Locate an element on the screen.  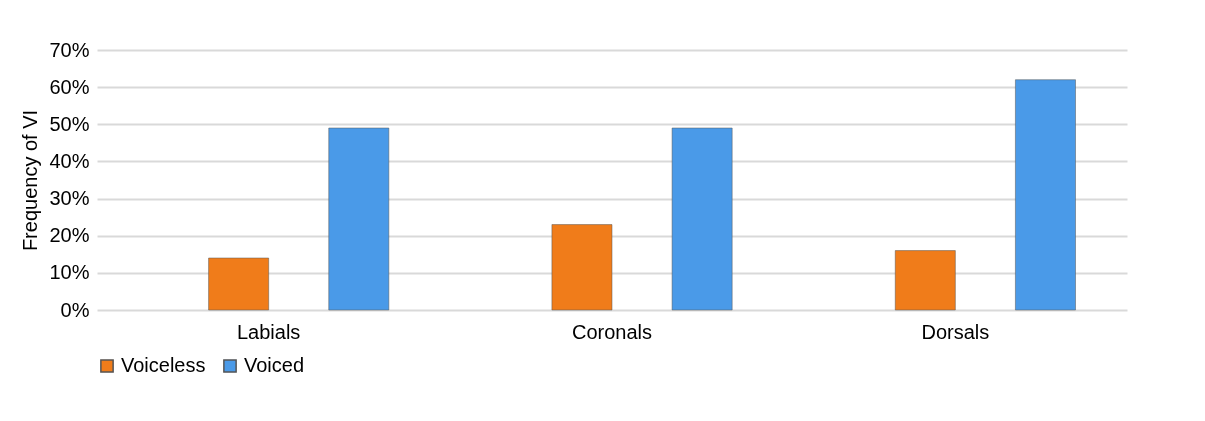
y-tick-label: 10% is located at coordinates (69, 272).